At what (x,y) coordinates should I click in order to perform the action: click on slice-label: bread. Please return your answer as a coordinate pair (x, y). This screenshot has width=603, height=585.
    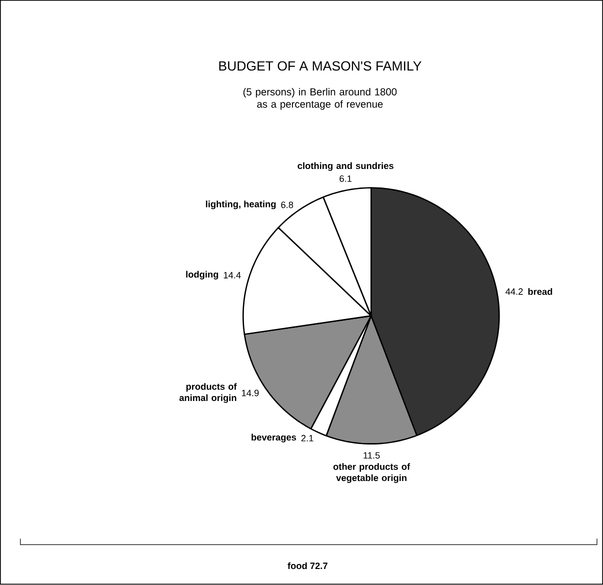
    Looking at the image, I should click on (540, 292).